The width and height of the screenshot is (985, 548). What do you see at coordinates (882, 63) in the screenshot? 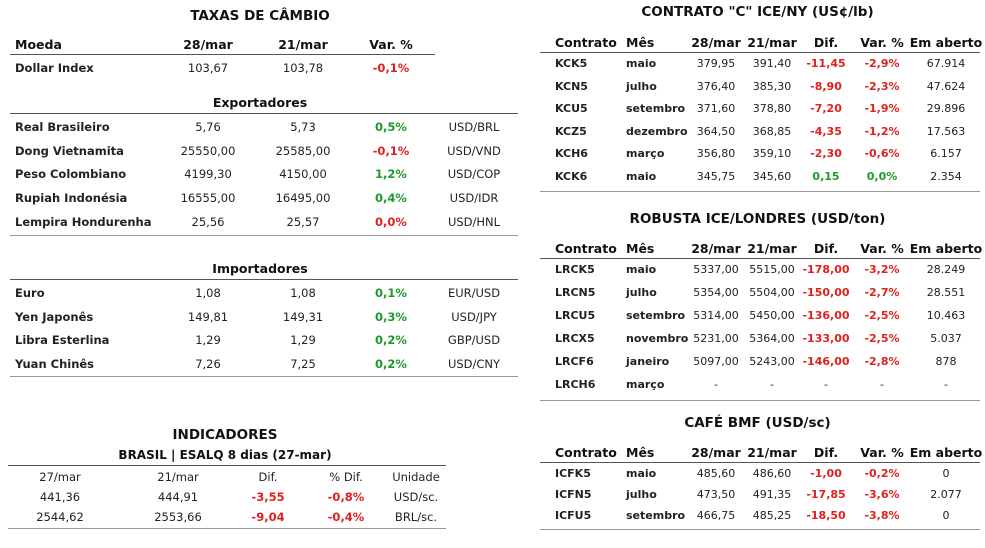
I see `value-var: -2,9%` at bounding box center [882, 63].